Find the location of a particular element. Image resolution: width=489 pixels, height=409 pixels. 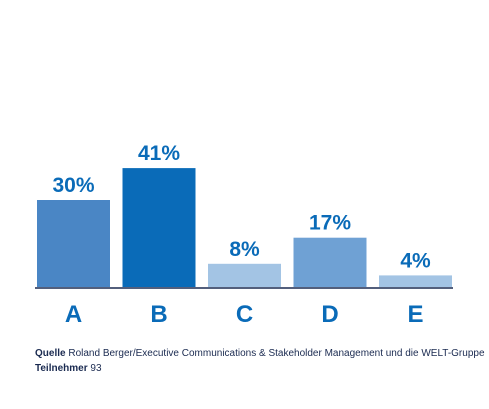

x-tick-label: A is located at coordinates (73, 314).